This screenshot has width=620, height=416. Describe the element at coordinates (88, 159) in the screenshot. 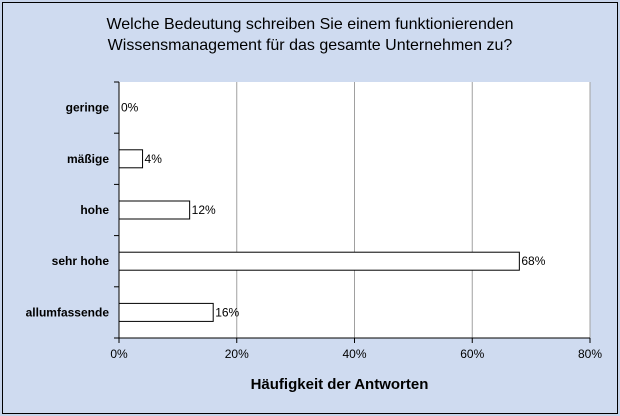

I see `category-label: mäßige` at that location.